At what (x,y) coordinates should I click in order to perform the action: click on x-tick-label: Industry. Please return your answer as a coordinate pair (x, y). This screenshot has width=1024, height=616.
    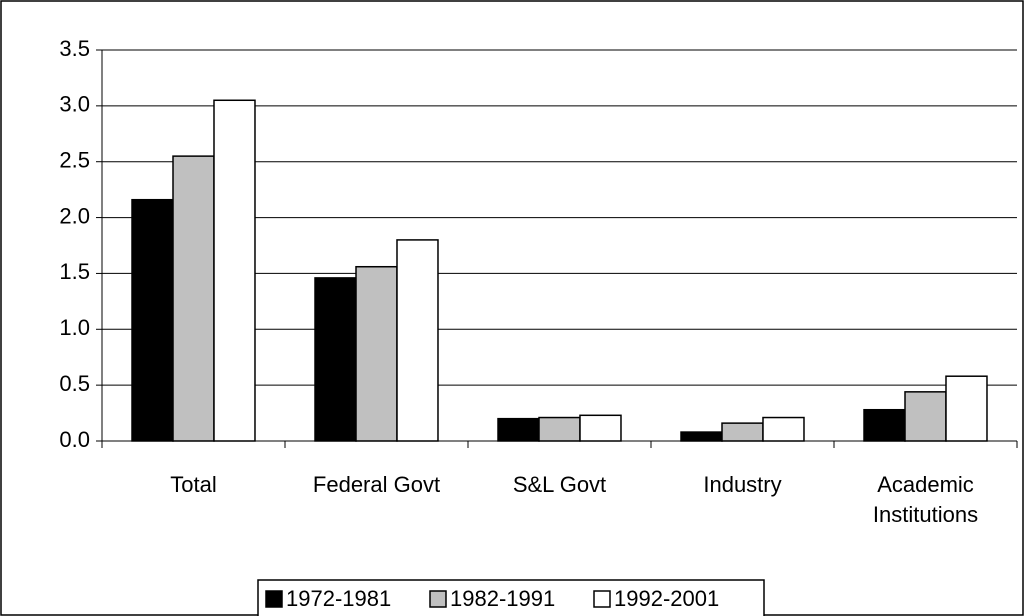
    Looking at the image, I should click on (742, 484).